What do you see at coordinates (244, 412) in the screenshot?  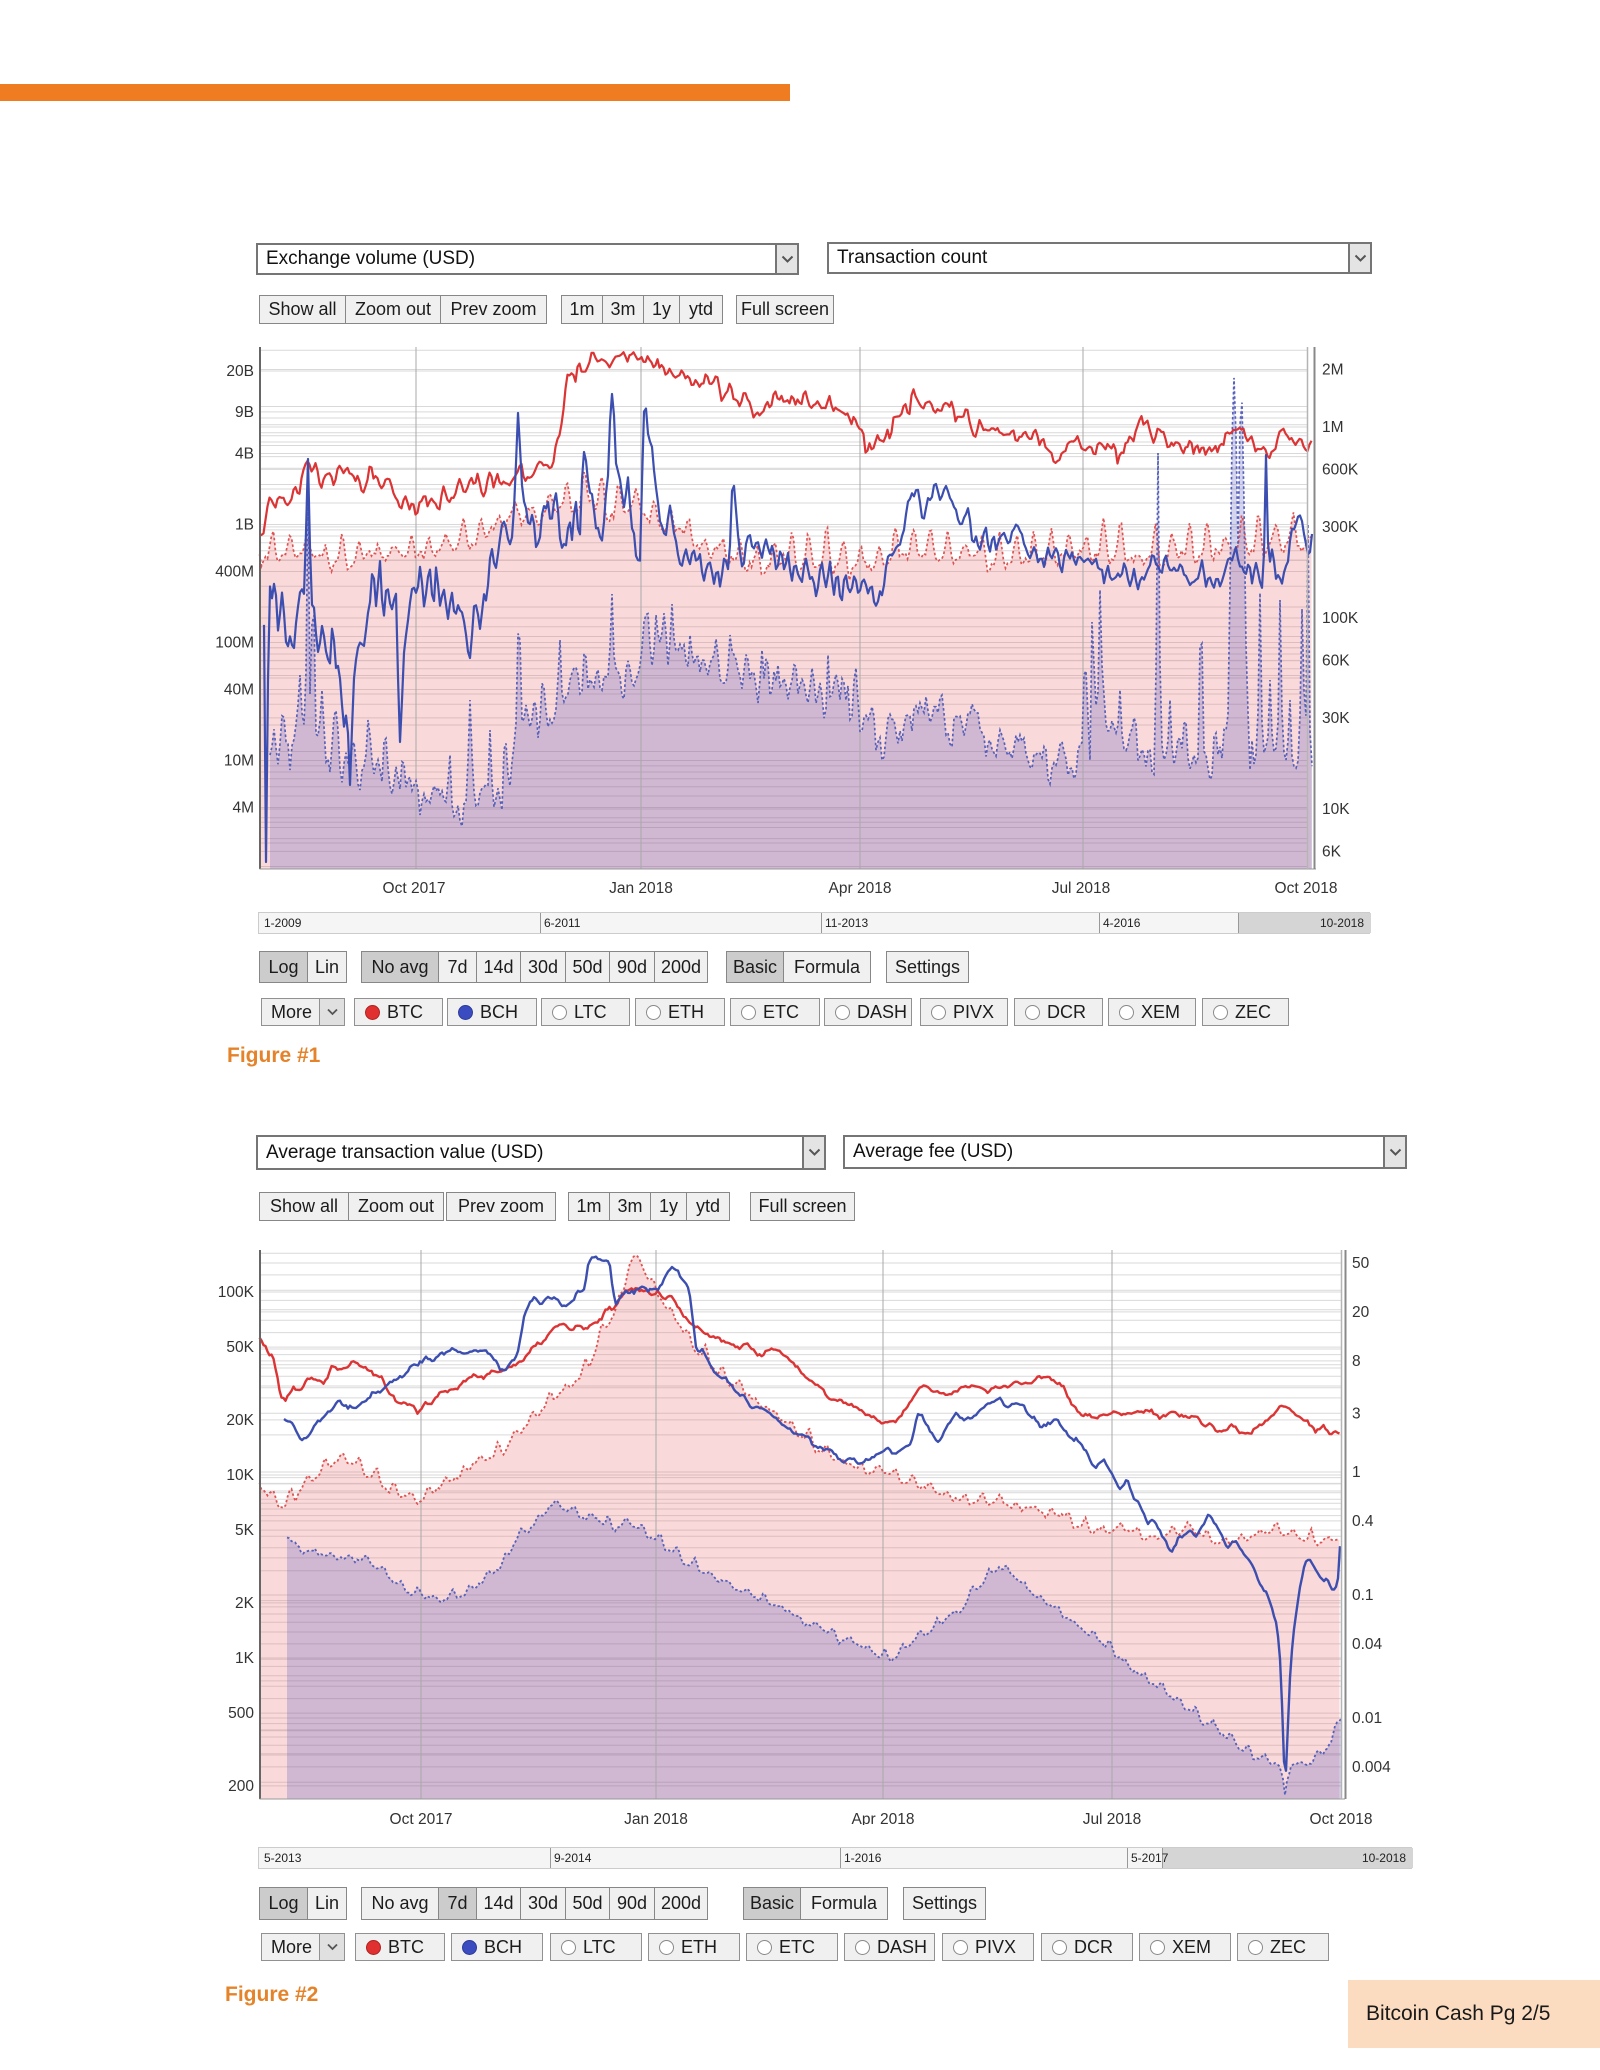 I see `svg-text: 9B` at bounding box center [244, 412].